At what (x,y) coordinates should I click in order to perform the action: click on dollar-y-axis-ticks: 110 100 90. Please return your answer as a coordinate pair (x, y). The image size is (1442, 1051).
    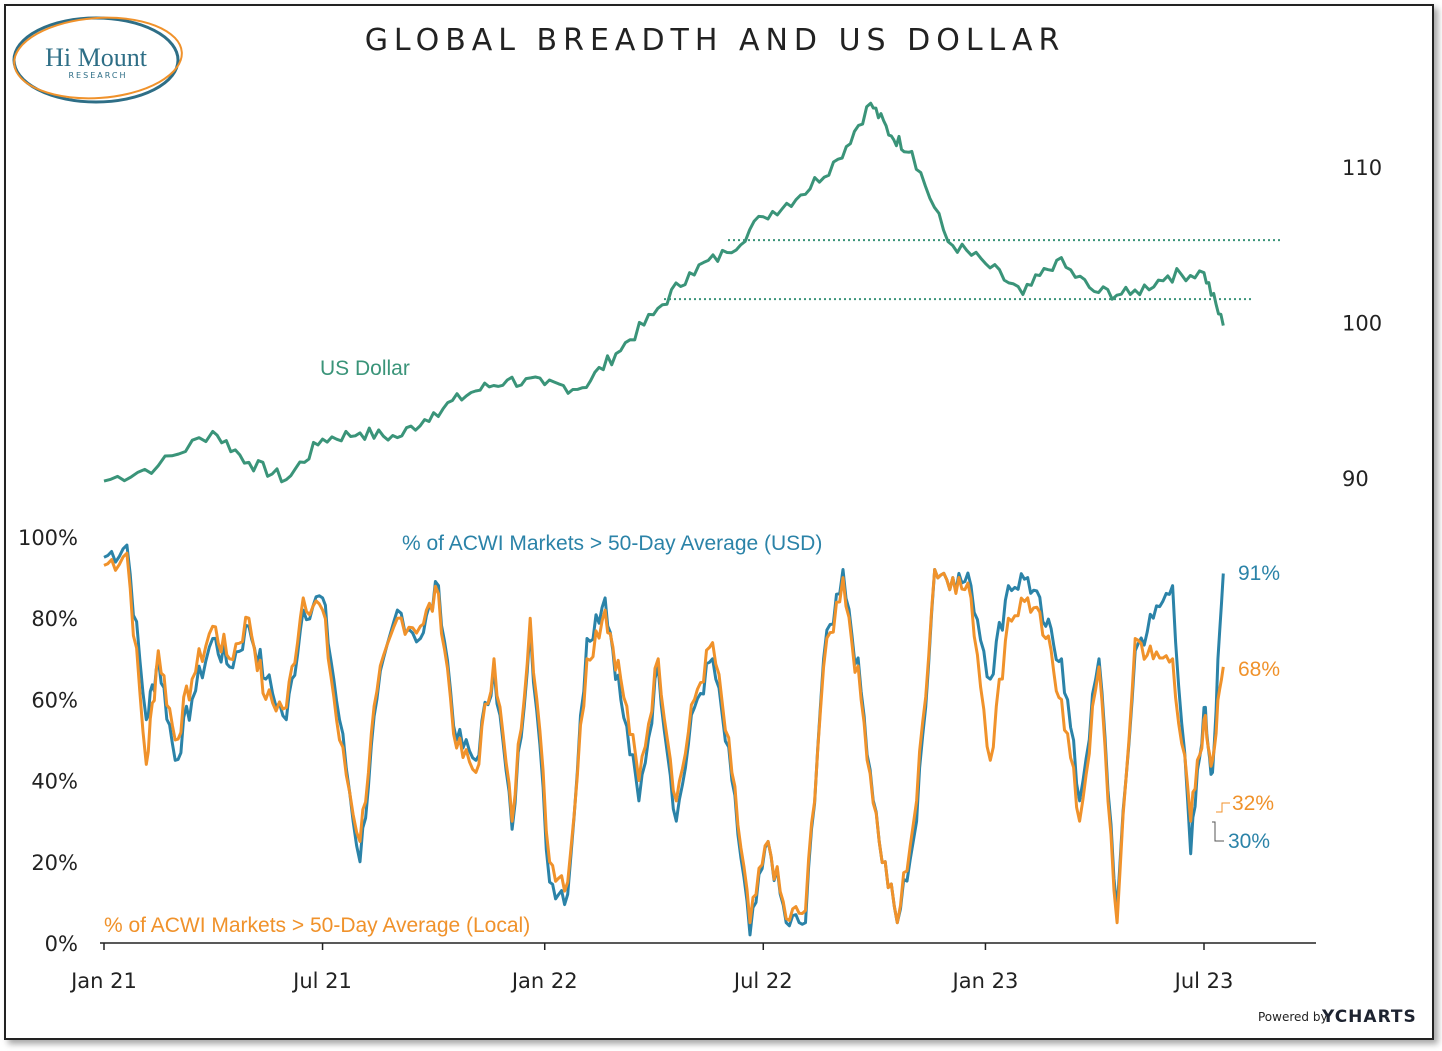
    Looking at the image, I should click on (1362, 323).